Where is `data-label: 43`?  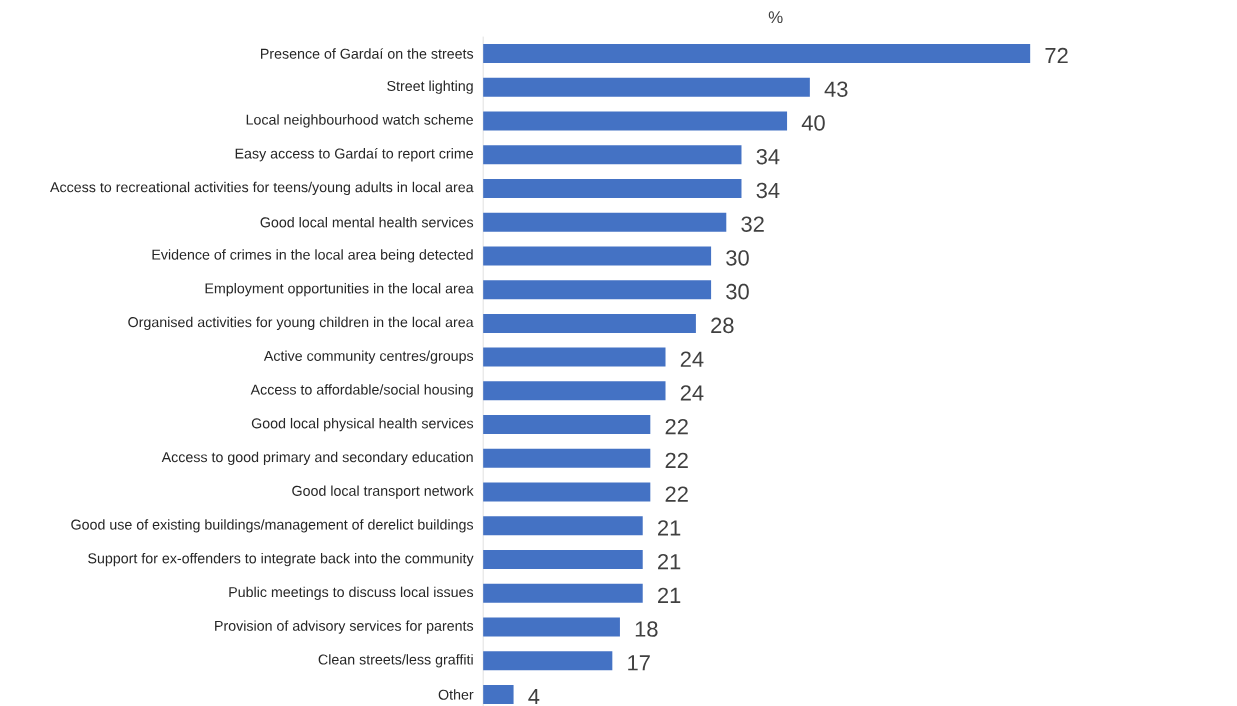
data-label: 43 is located at coordinates (836, 89).